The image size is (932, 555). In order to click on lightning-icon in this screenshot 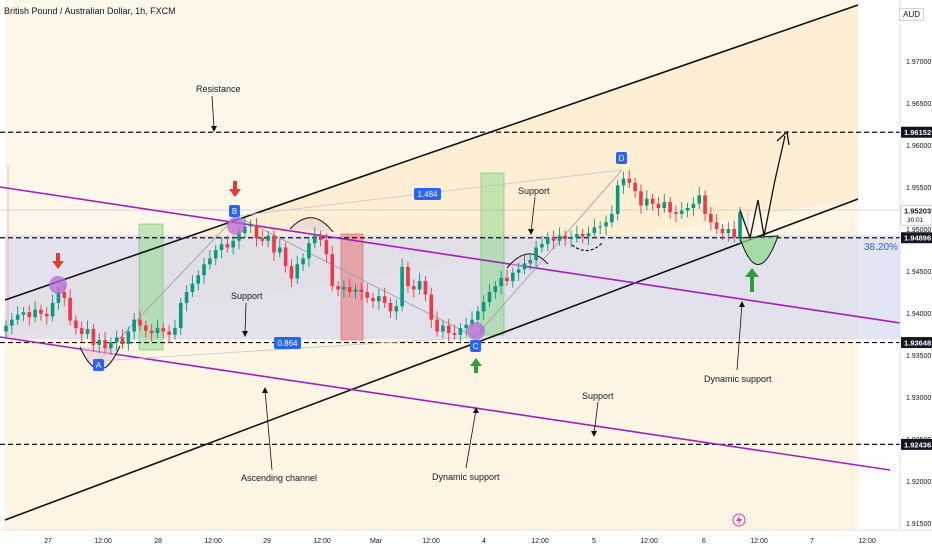, I will do `click(739, 520)`.